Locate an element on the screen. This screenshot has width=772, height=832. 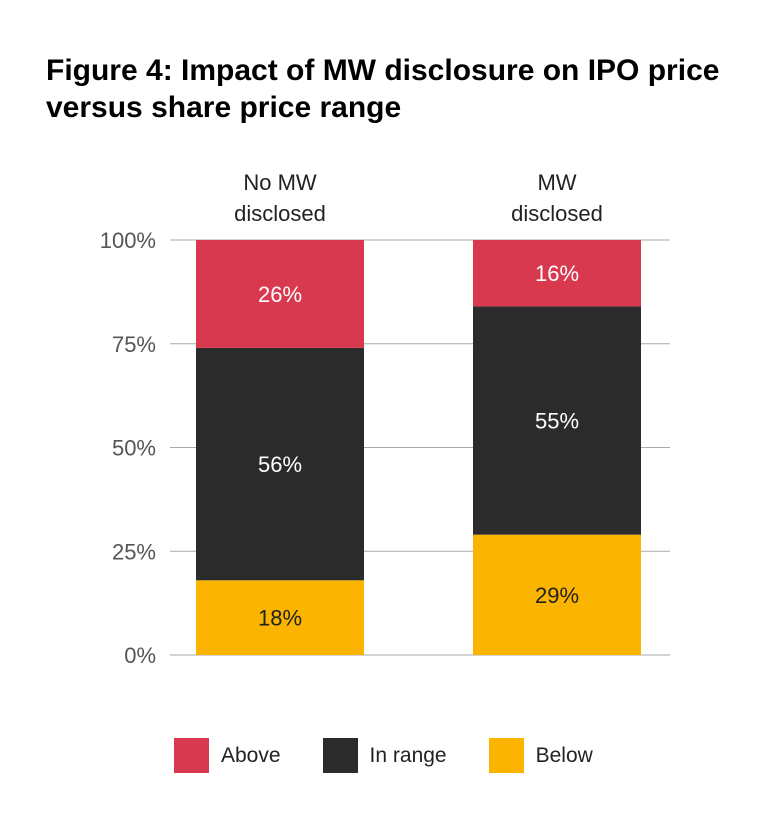
legend-label-below: Below is located at coordinates (564, 755).